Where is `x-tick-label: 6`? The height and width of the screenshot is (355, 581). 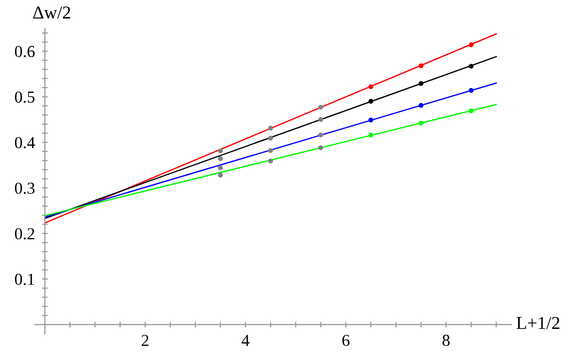
x-tick-label: 6 is located at coordinates (346, 340).